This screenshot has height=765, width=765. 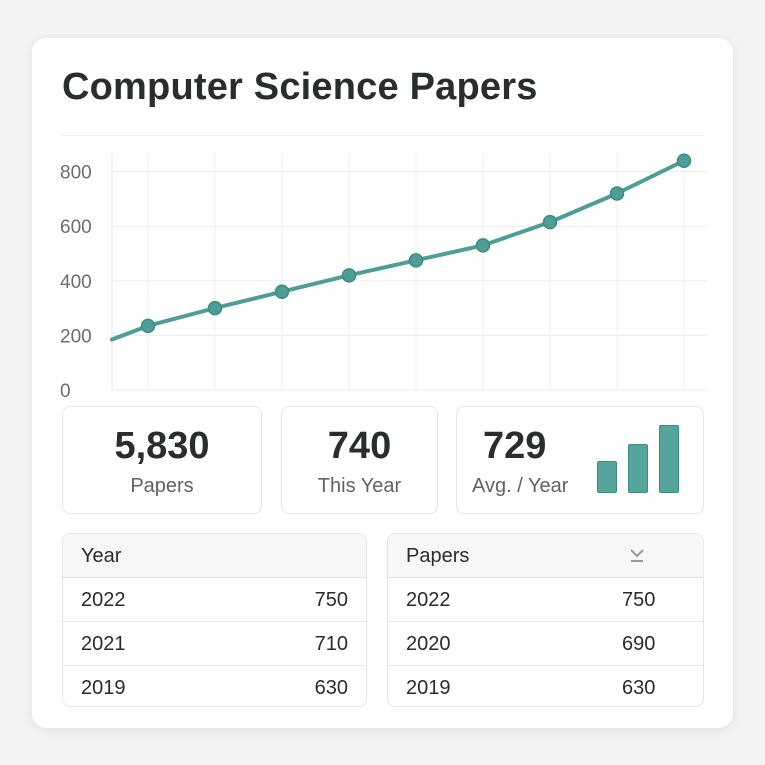 I want to click on year-table-header: Year, so click(x=214, y=556).